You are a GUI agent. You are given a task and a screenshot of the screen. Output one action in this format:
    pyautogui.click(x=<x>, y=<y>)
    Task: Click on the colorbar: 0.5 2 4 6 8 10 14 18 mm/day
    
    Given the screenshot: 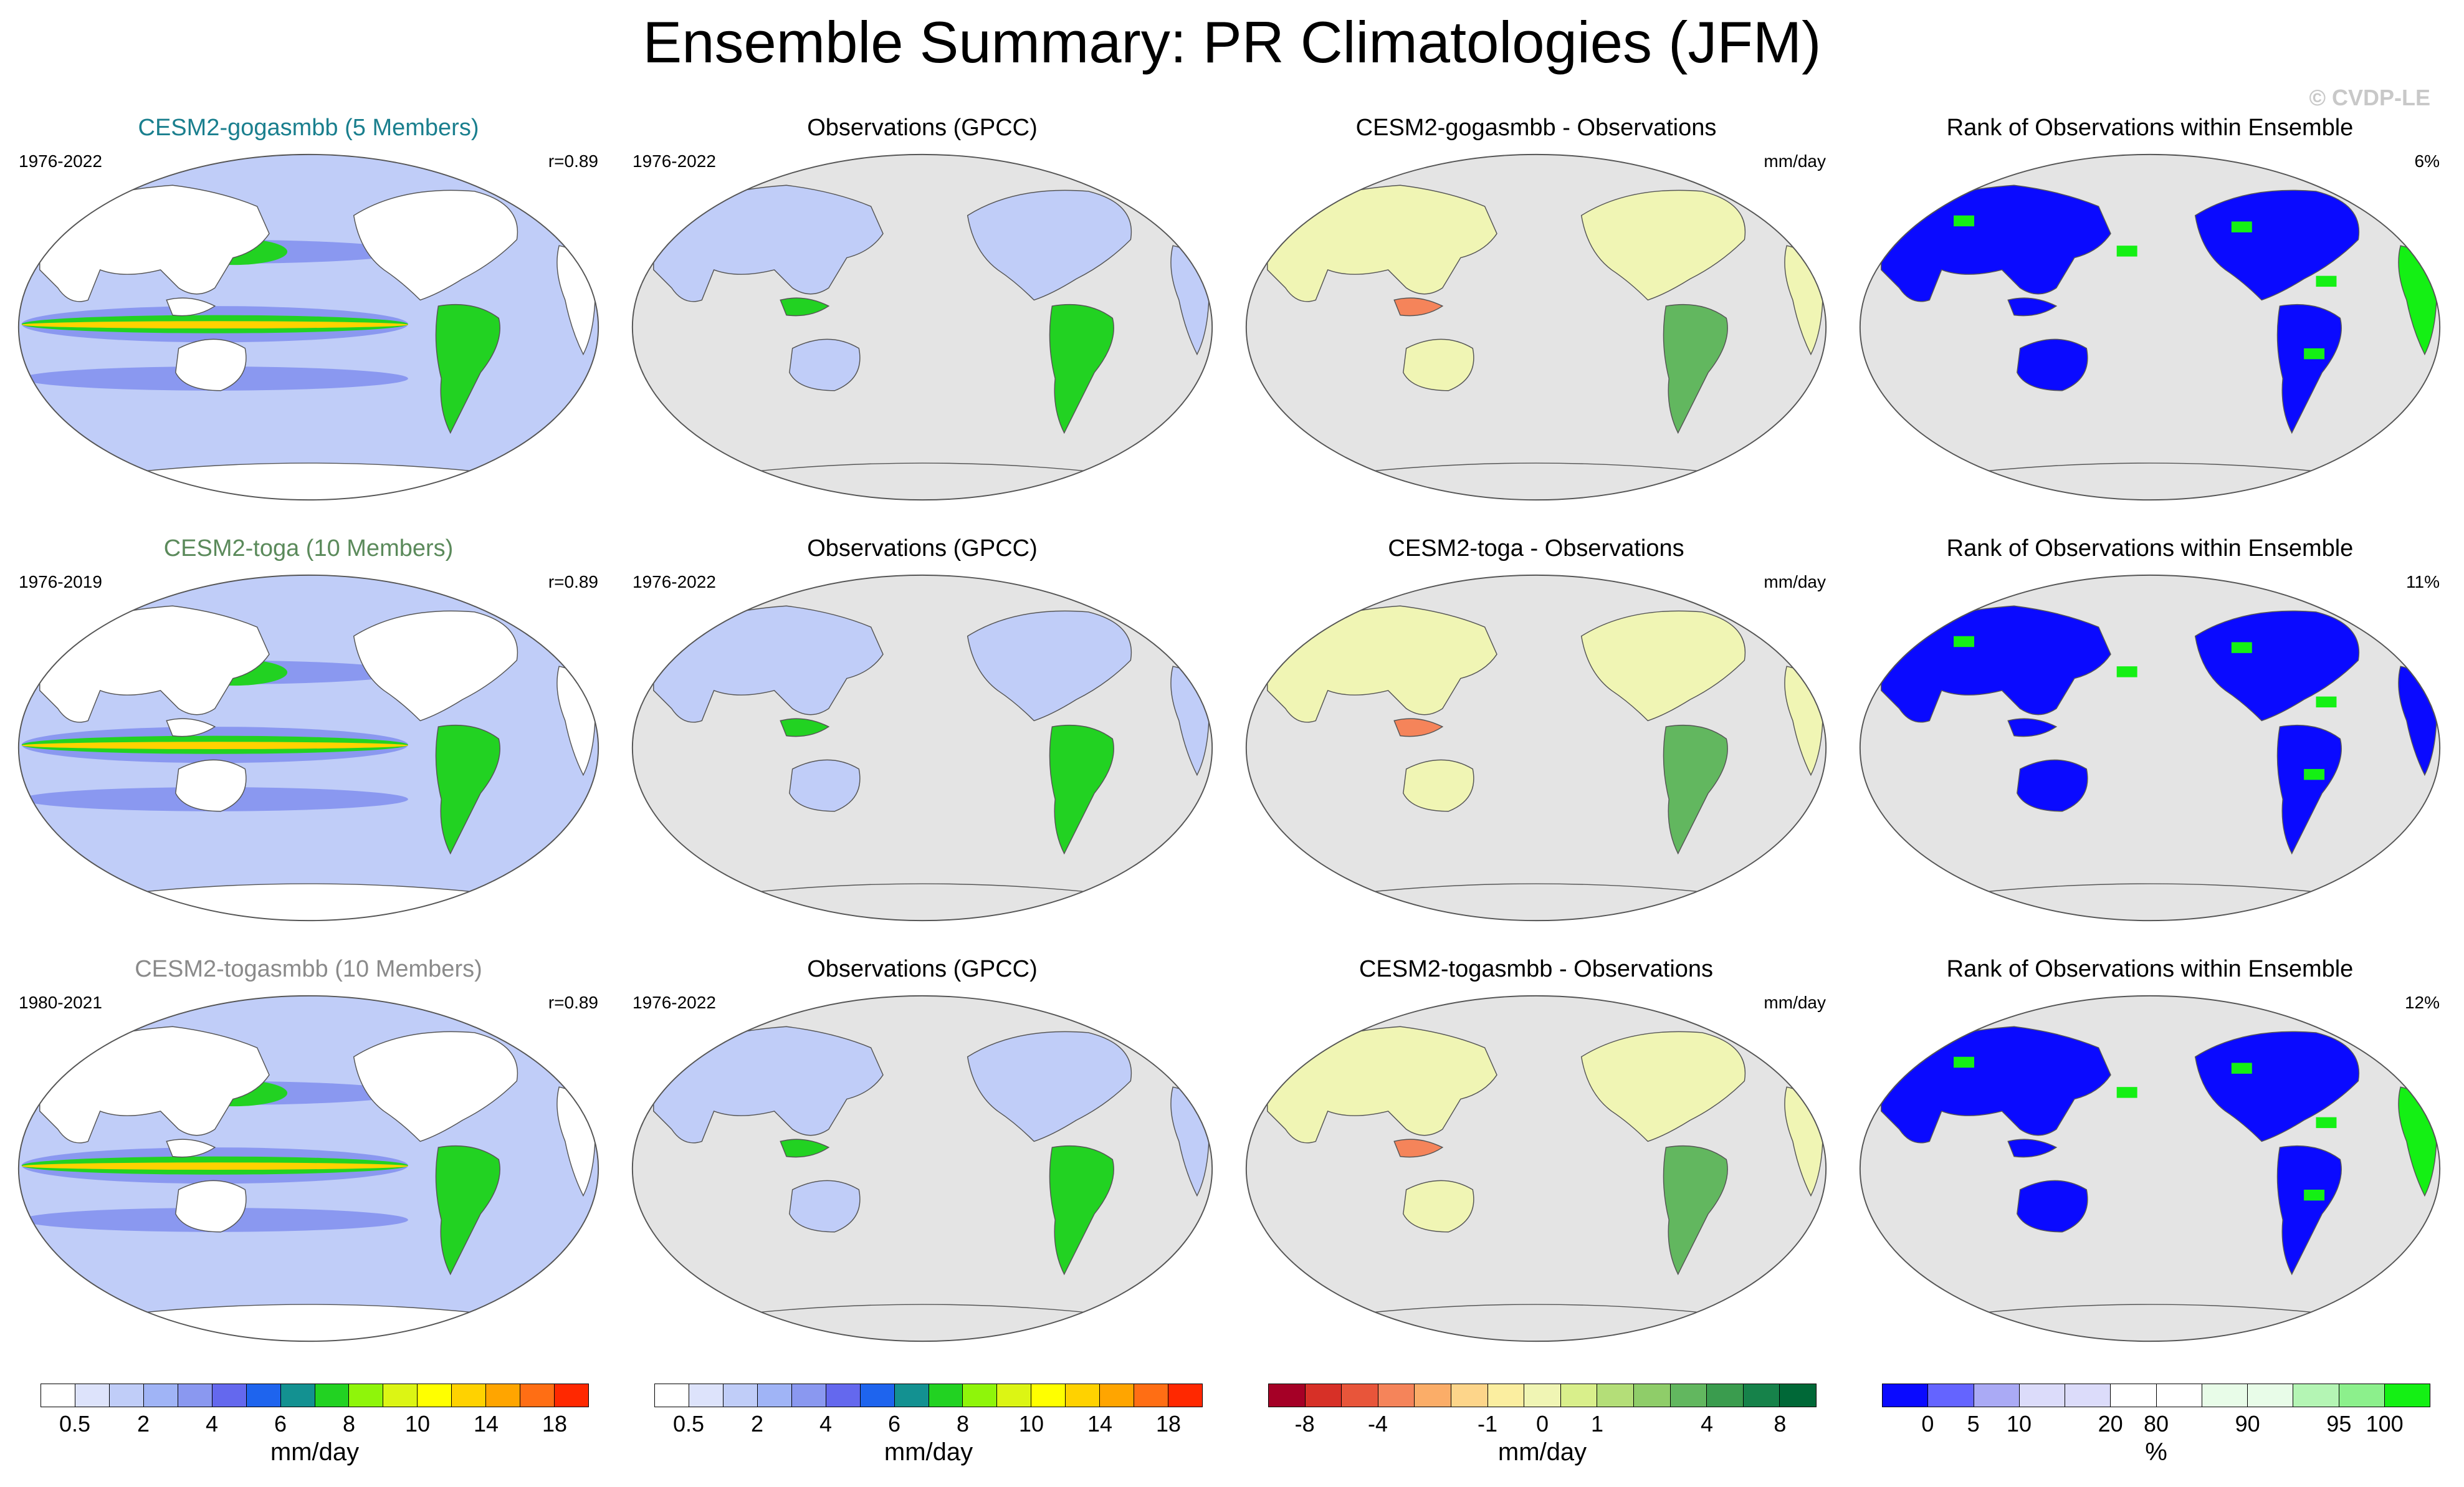 What is the action you would take?
    pyautogui.click(x=315, y=1425)
    